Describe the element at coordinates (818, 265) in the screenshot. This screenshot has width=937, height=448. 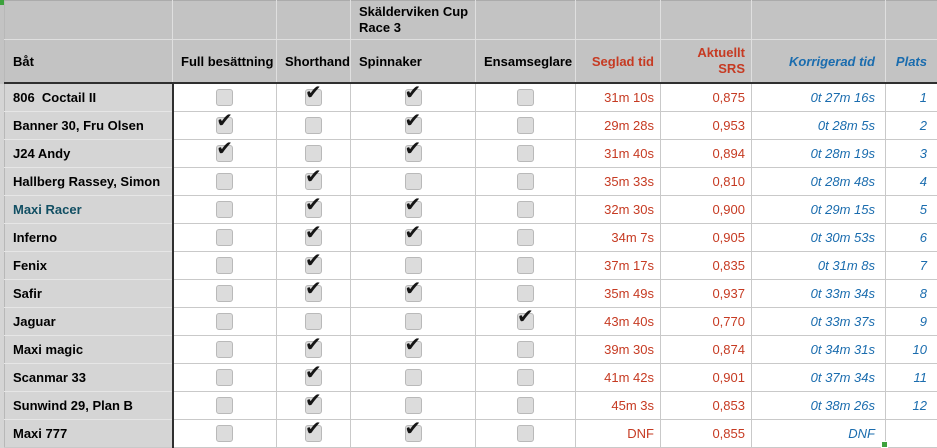
I see `cell-corrected-time: 0t 31m 8s` at that location.